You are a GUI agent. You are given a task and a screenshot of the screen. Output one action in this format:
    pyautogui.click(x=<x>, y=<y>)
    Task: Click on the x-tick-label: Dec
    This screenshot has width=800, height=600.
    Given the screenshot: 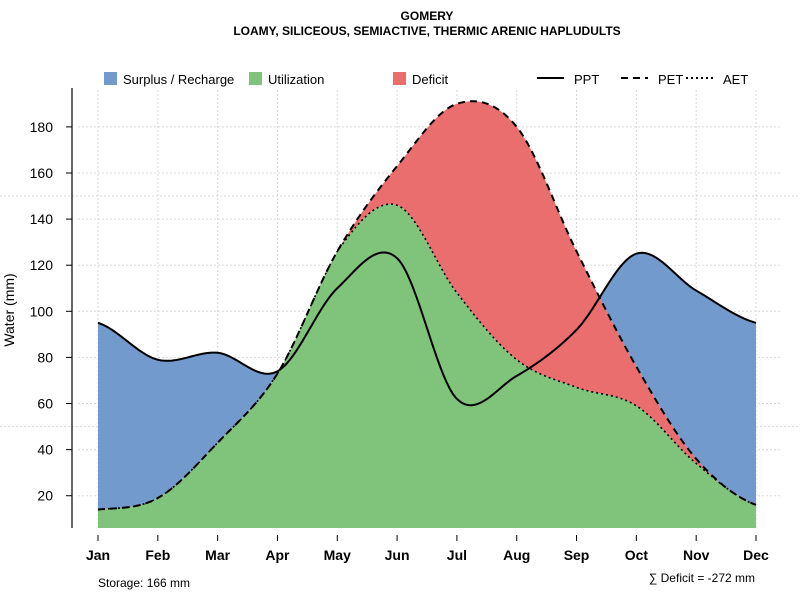 What is the action you would take?
    pyautogui.click(x=756, y=555)
    